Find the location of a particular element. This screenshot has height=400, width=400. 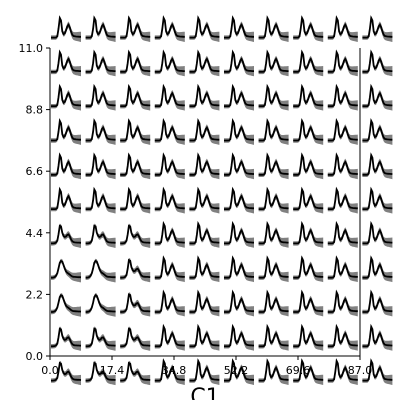

y-tick-label: 0.0 is located at coordinates (35, 356).